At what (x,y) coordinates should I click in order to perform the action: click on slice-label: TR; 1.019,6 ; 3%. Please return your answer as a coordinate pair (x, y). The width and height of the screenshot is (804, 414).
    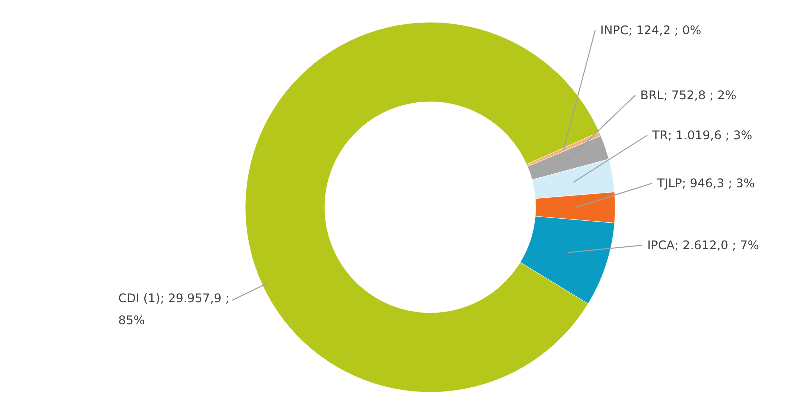
    Looking at the image, I should click on (702, 135).